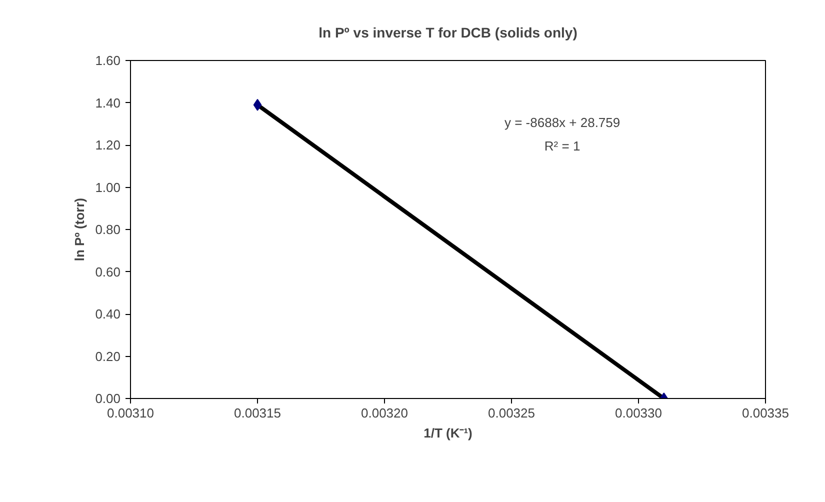  Describe the element at coordinates (80, 230) in the screenshot. I see `y-axis-title: ln Pº (torr)` at that location.